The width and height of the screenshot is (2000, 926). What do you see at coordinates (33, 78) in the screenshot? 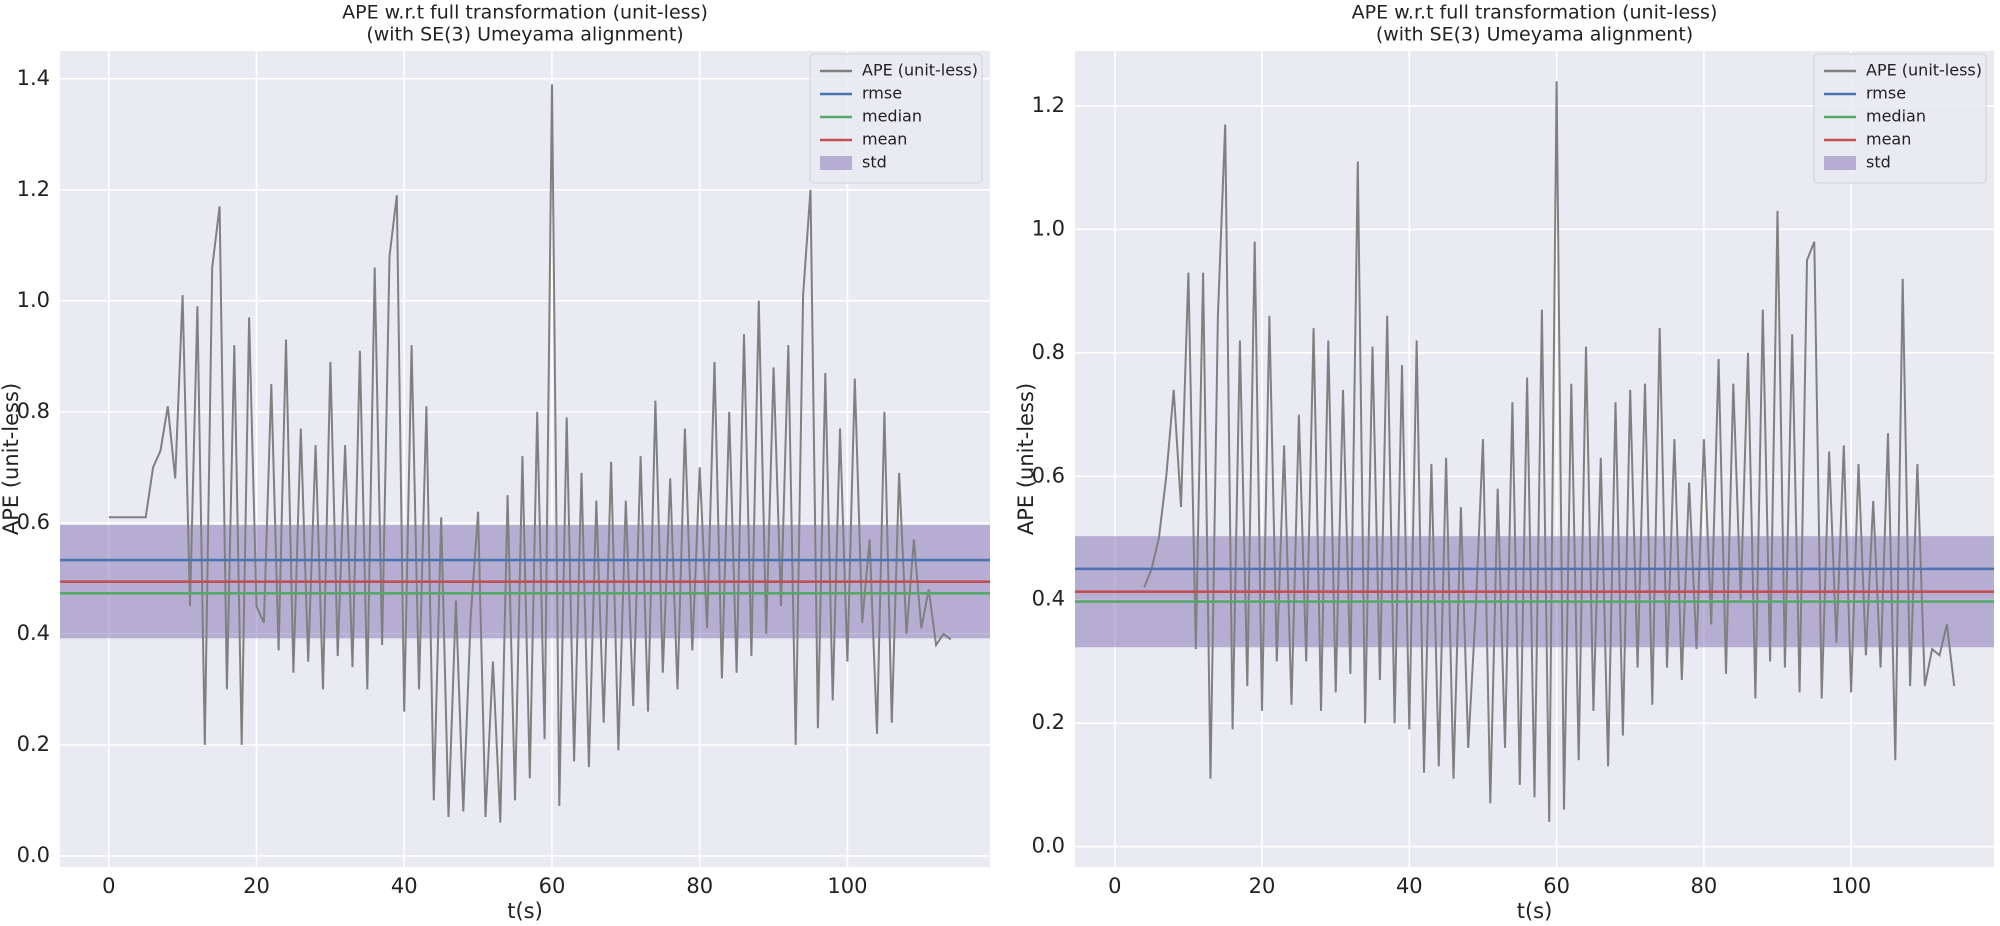
I see `y-tick-label: 1.4` at bounding box center [33, 78].